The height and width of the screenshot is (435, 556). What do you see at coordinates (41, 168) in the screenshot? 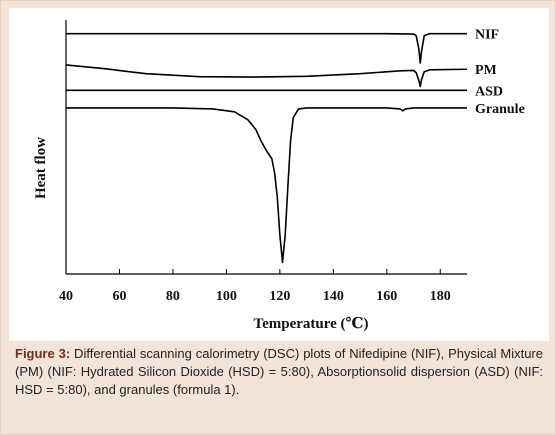
I see `y-axis-title: Heat flow` at bounding box center [41, 168].